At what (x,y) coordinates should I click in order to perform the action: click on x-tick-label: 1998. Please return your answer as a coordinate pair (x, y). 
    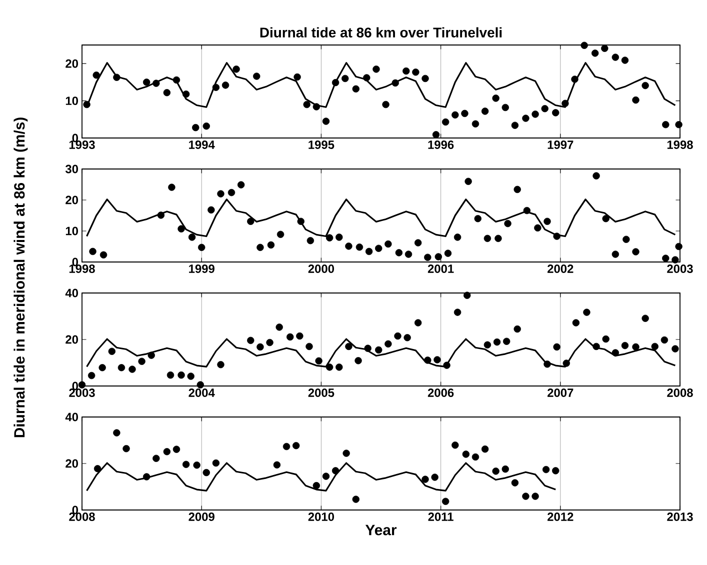
    Looking at the image, I should click on (82, 268).